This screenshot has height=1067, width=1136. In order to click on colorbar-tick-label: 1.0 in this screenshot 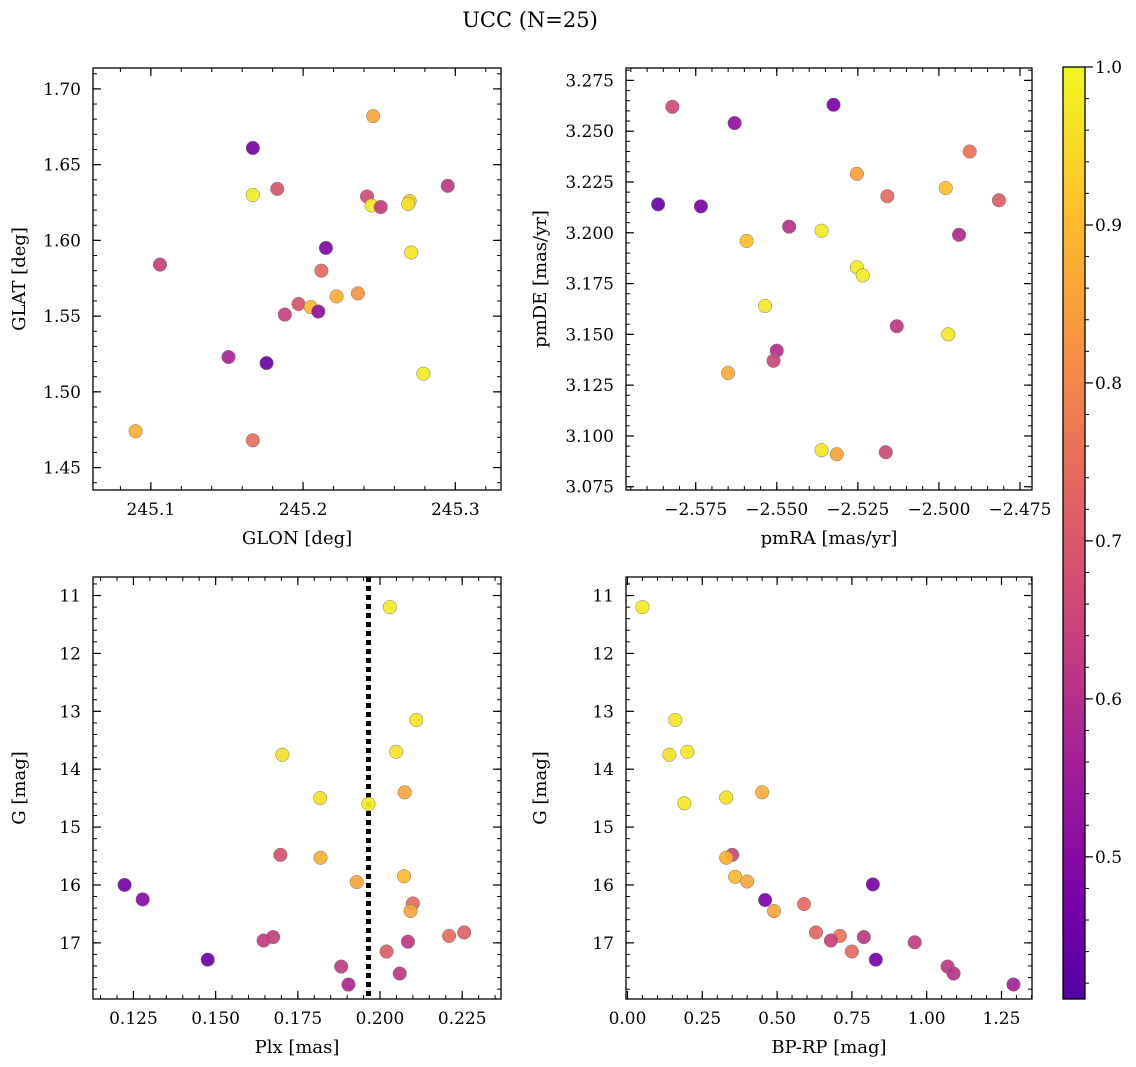, I will do `click(1108, 68)`.